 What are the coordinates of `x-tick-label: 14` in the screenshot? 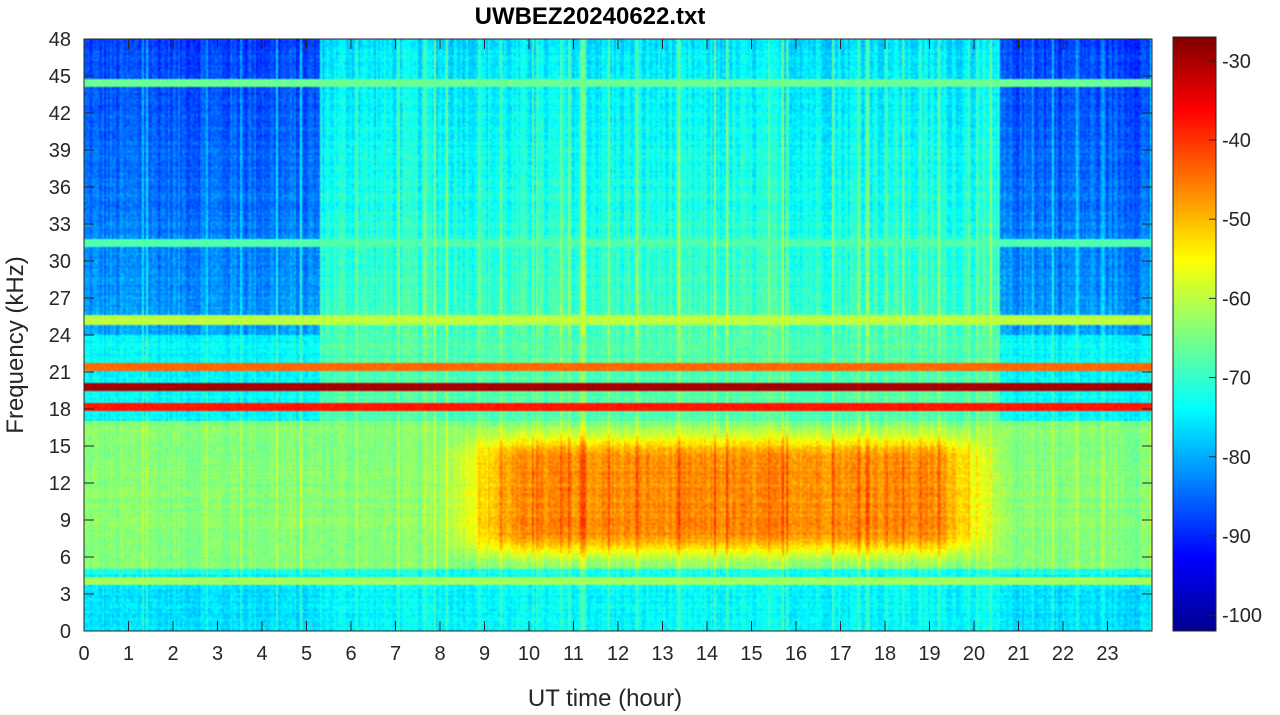 It's located at (707, 654).